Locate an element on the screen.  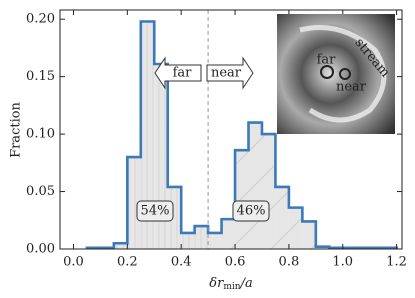
percent-label: 54% is located at coordinates (155, 211).